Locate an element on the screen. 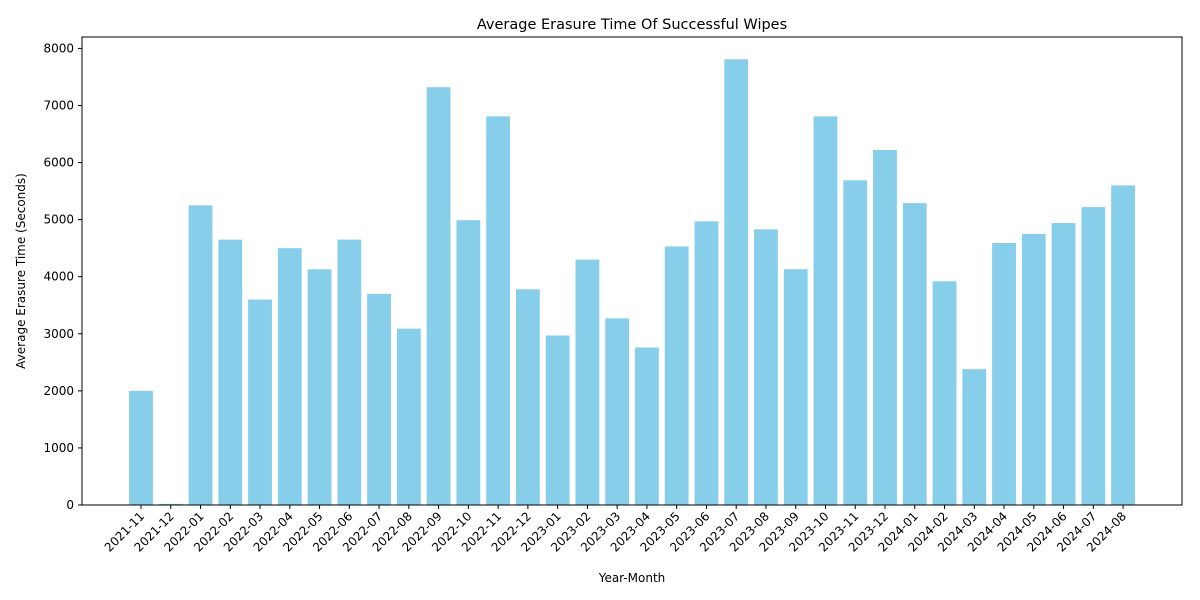 The width and height of the screenshot is (1200, 600). y-tick-label: 2000 is located at coordinates (58, 391).